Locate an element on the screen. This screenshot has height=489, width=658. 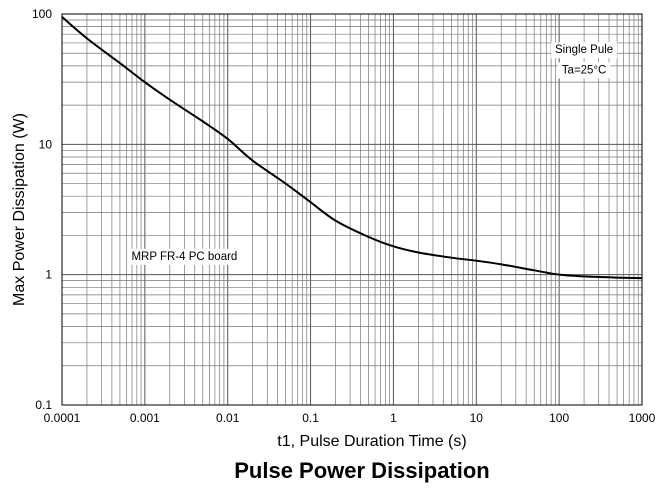
annotation-text: MRP FR-4 PC board is located at coordinates (184, 257).